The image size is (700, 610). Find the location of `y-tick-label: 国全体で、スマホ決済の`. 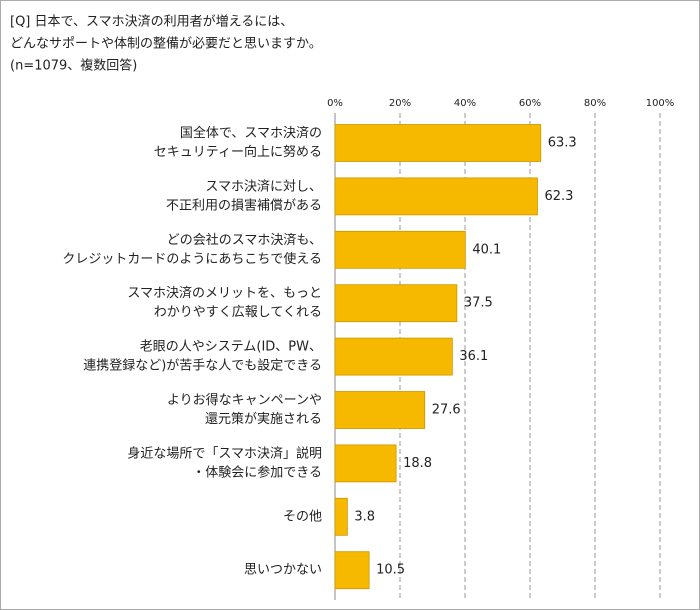

y-tick-label: 国全体で、スマホ決済の is located at coordinates (251, 133).